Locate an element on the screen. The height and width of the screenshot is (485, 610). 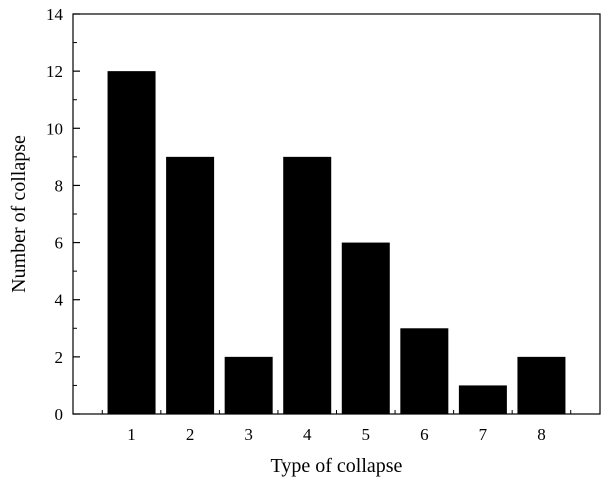
x-tick-label: 4 is located at coordinates (307, 434).